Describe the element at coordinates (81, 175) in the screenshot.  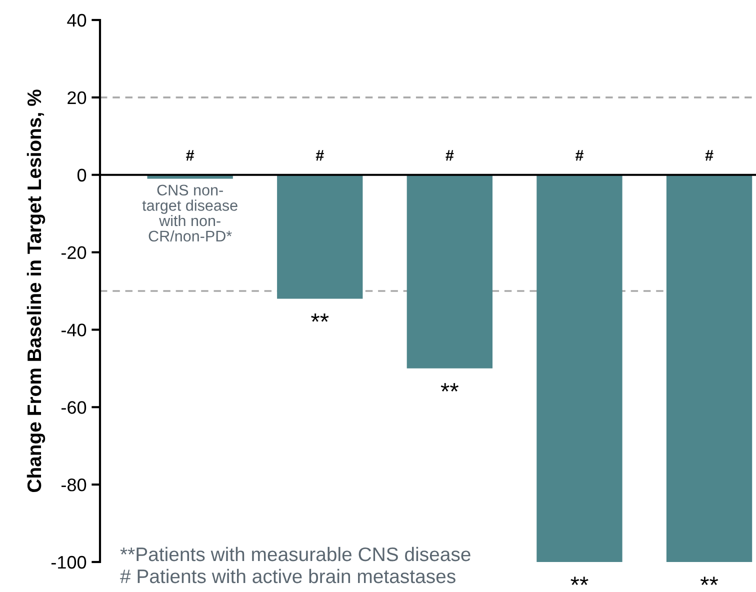
I see `y-tick-label: 0` at that location.